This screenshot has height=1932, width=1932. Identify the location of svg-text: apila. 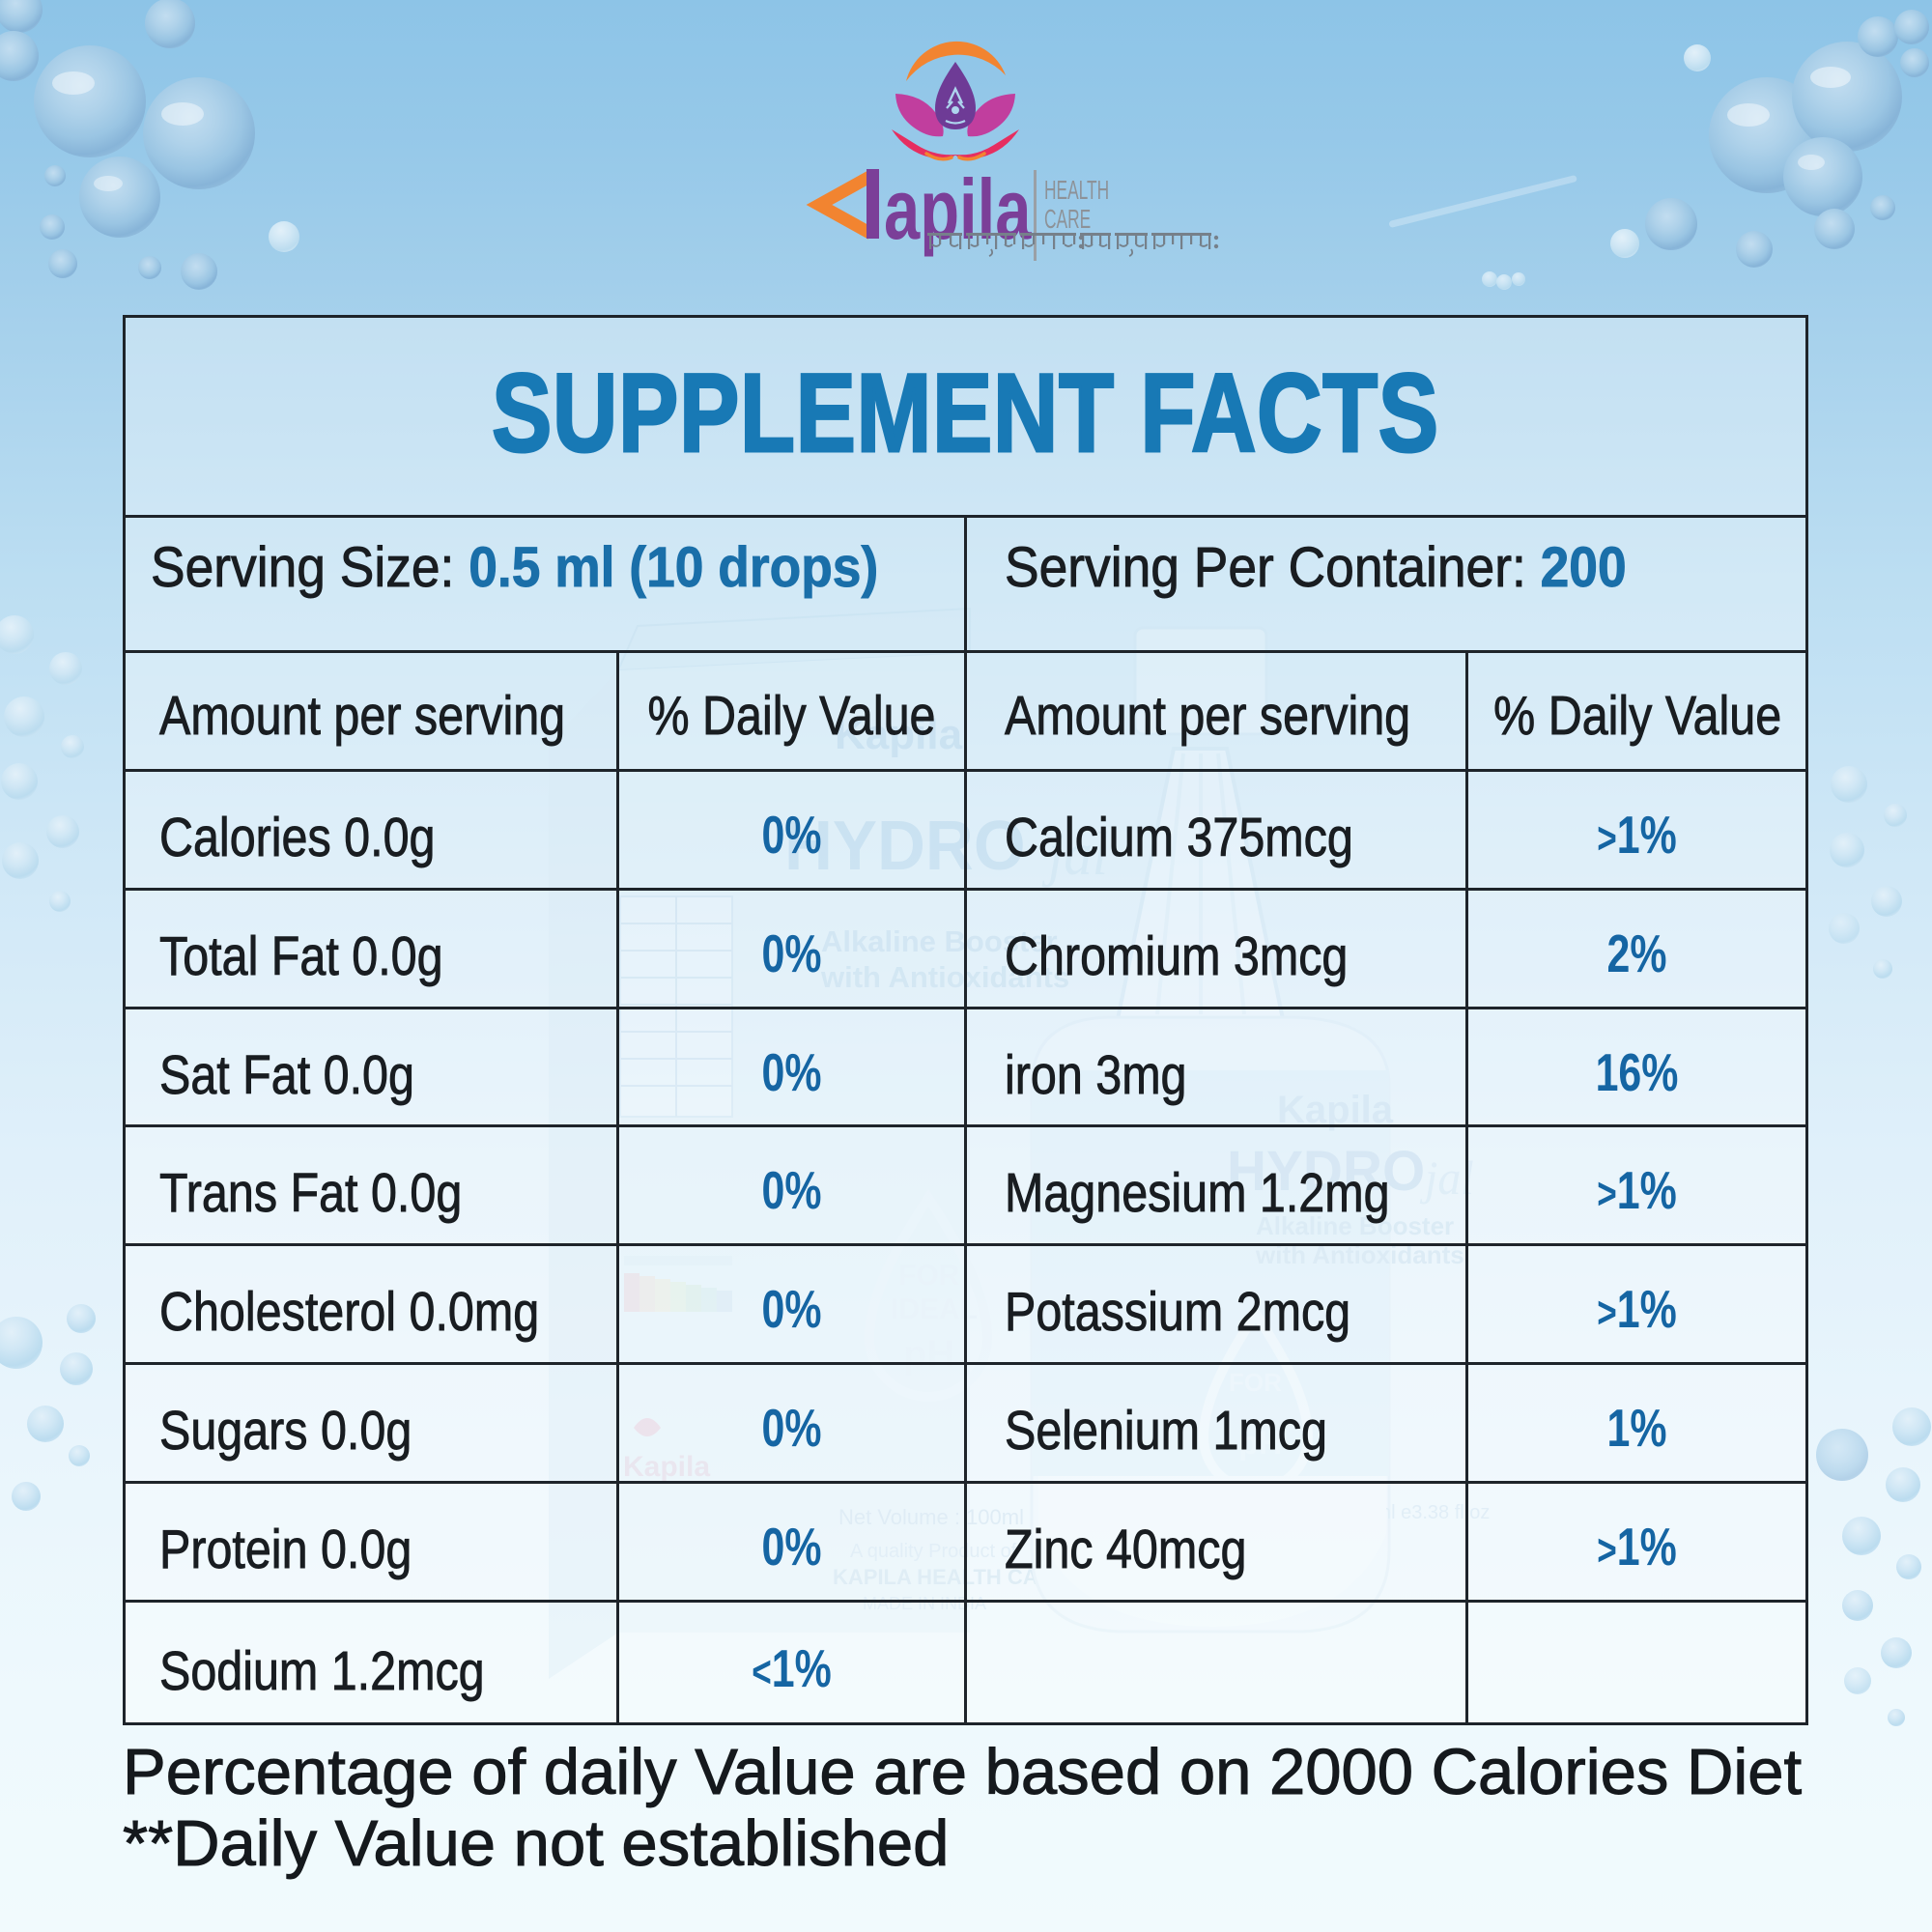
(958, 209).